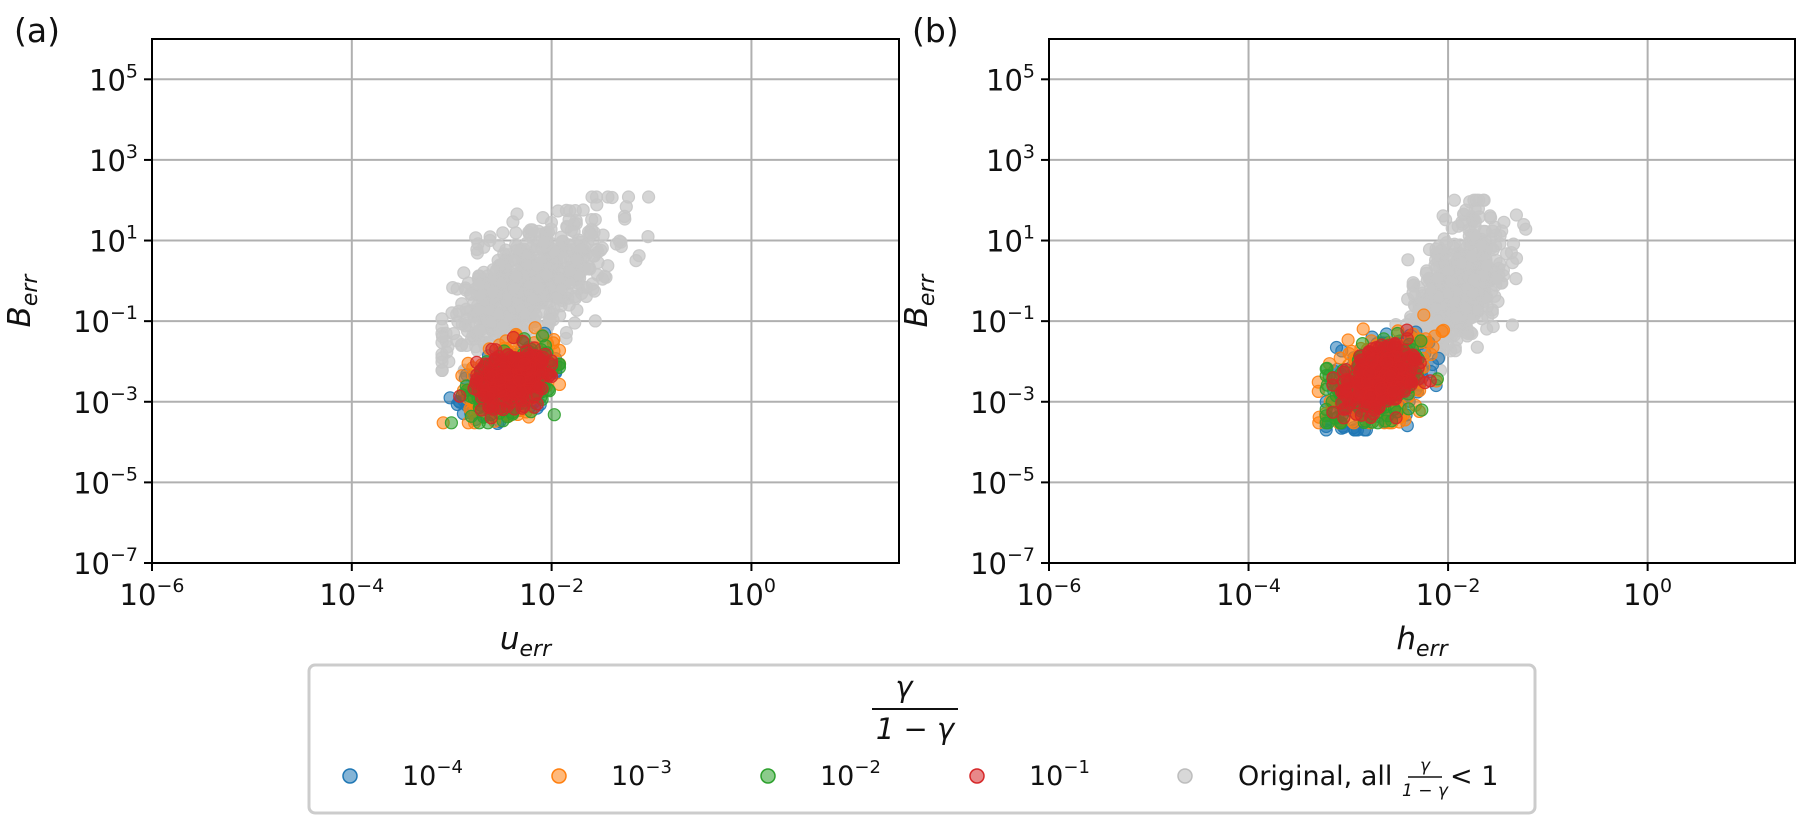 Image resolution: width=1807 pixels, height=823 pixels. I want to click on panel-a-y-axis-label-main: B, so click(20, 316).